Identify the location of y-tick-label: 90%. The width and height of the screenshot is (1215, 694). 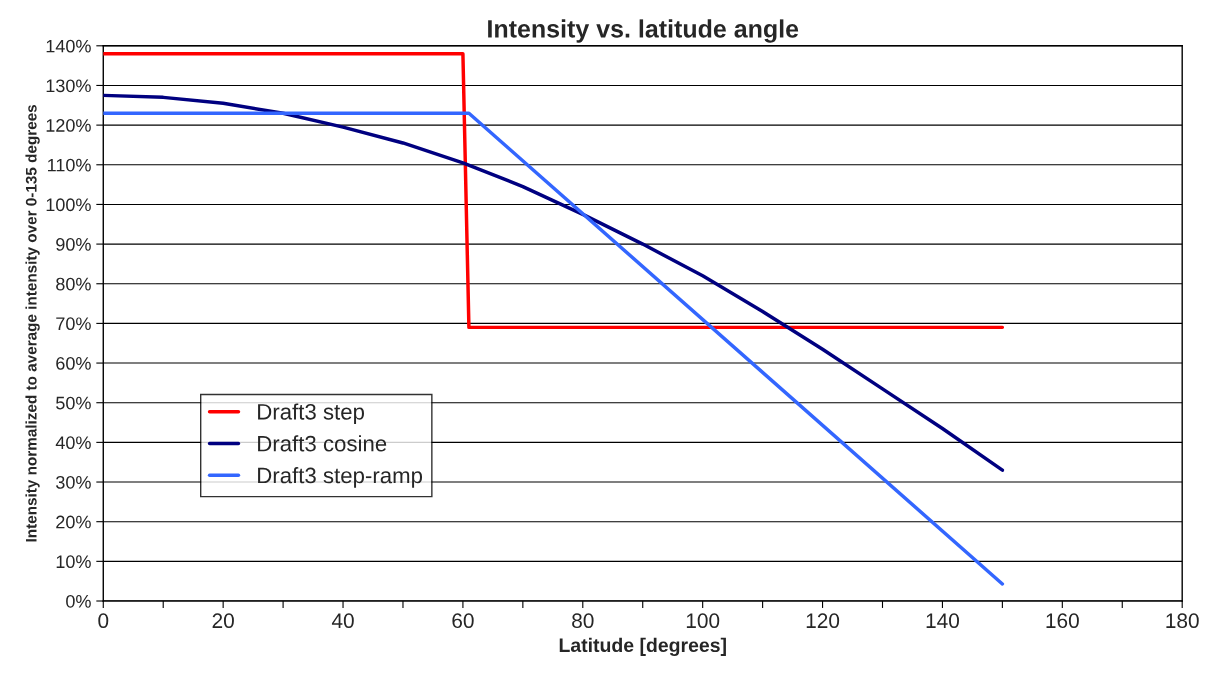
(73, 244).